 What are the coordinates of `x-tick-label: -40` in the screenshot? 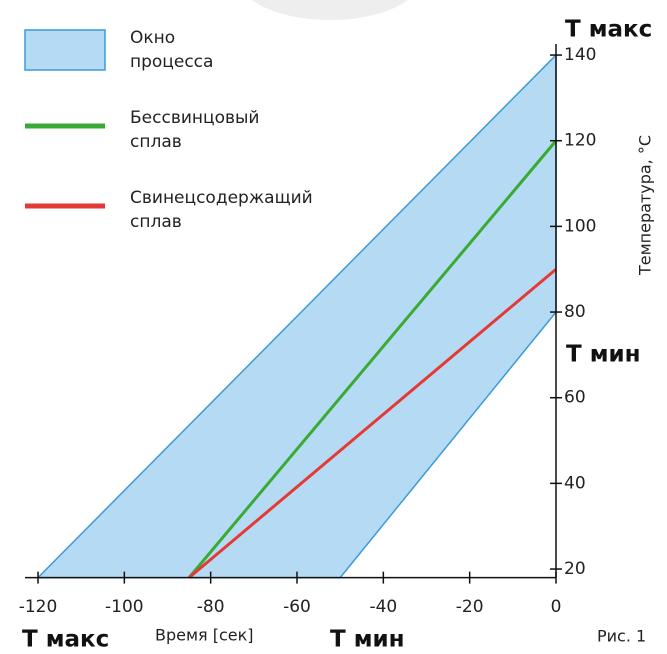 It's located at (383, 607).